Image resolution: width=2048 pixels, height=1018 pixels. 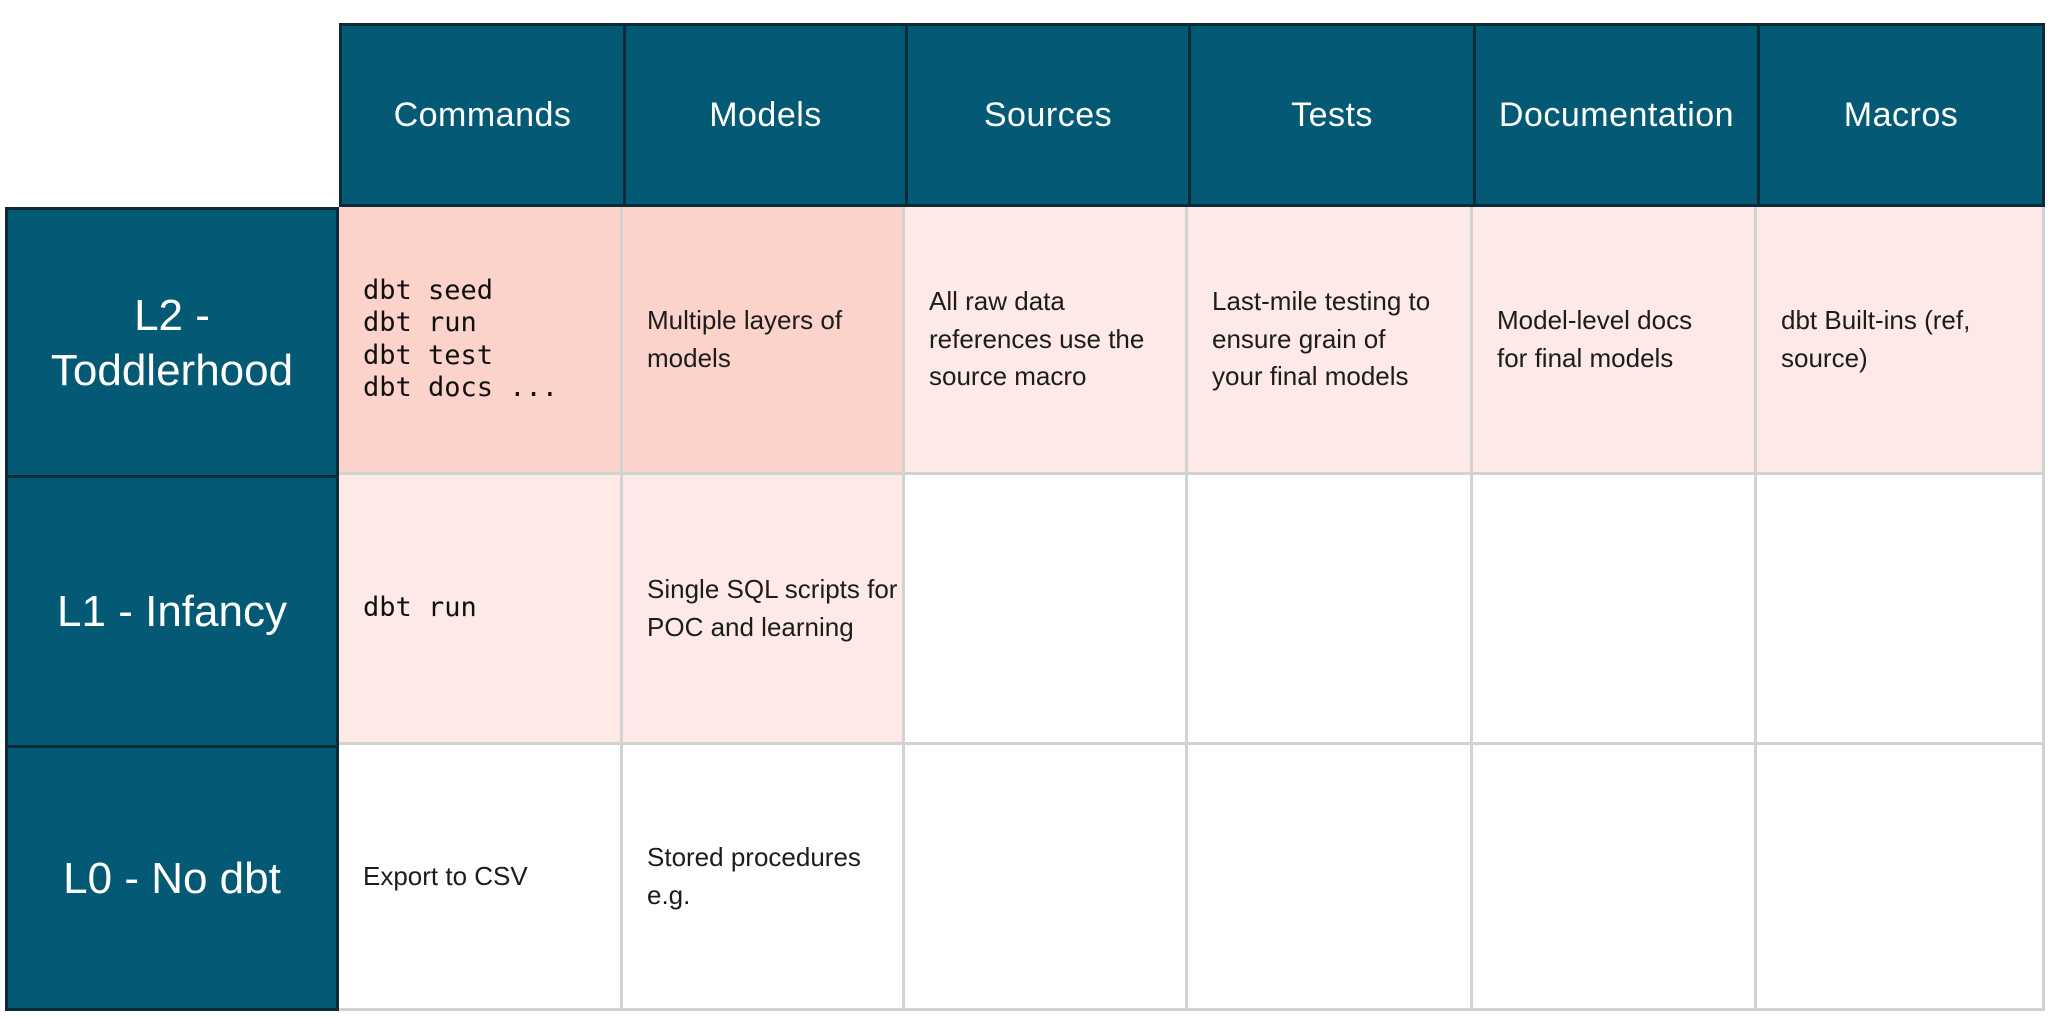 I want to click on cell-l1-sources, so click(x=1046, y=610).